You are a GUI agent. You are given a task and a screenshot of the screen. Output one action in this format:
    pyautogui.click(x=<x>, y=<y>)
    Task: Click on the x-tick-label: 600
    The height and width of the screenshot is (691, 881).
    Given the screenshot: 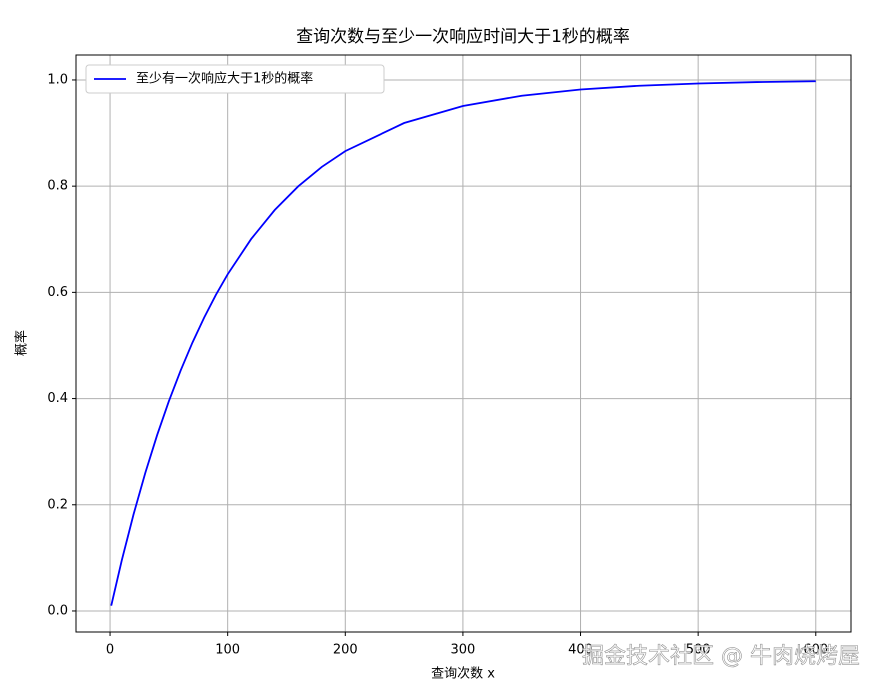 What is the action you would take?
    pyautogui.click(x=815, y=650)
    